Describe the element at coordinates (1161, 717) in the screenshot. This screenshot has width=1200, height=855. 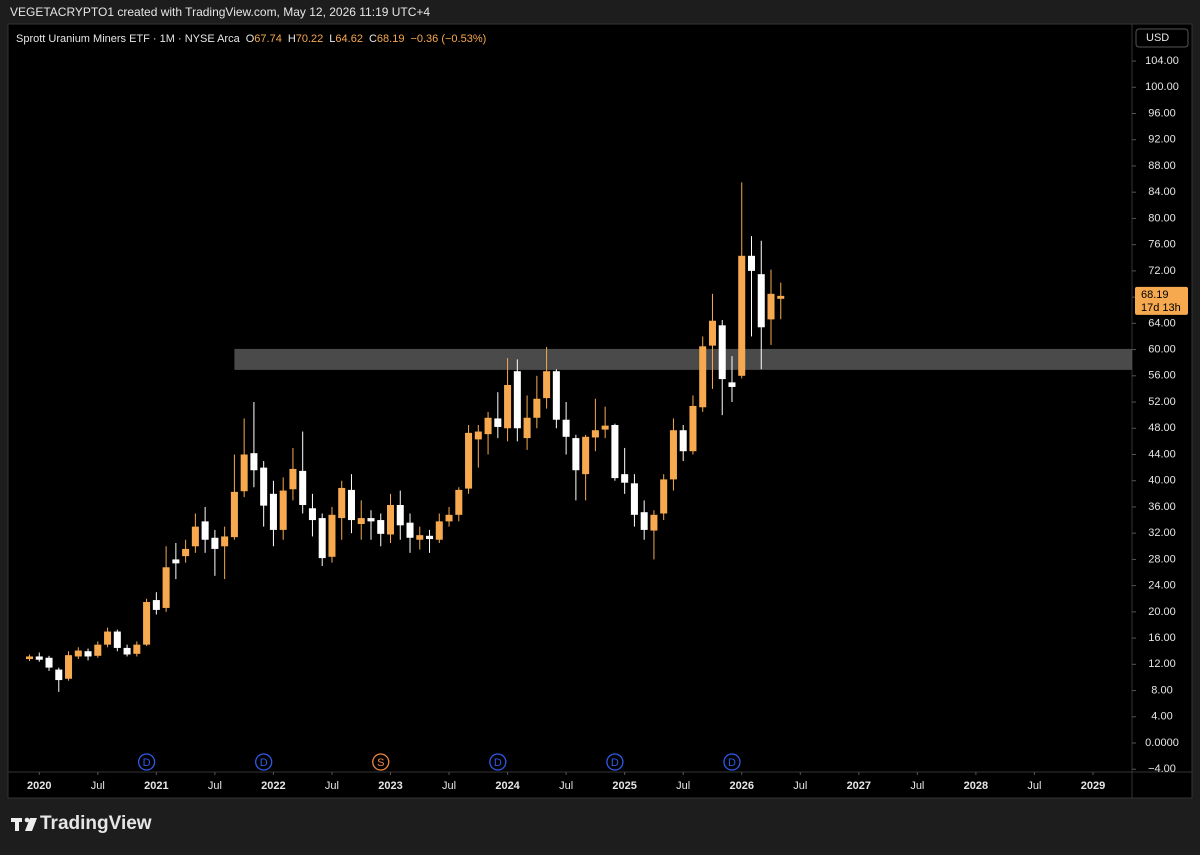
I see `y-tick-label: 4.00` at that location.